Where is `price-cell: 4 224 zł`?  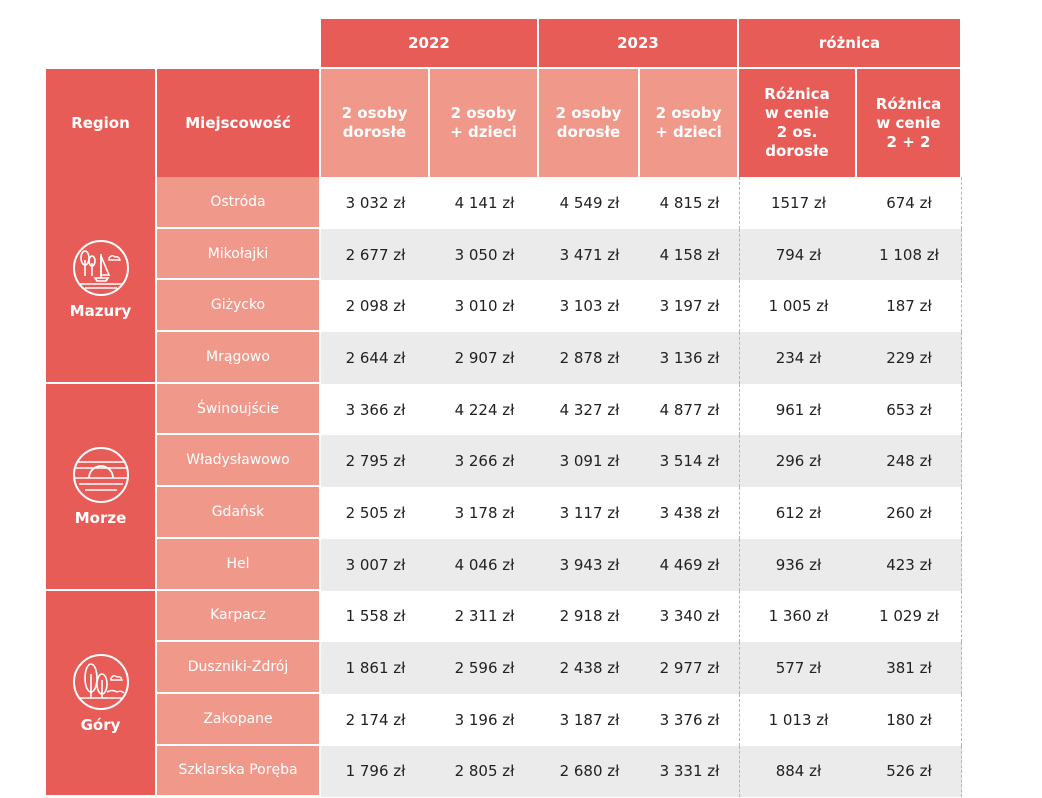 price-cell: 4 224 zł is located at coordinates (484, 409).